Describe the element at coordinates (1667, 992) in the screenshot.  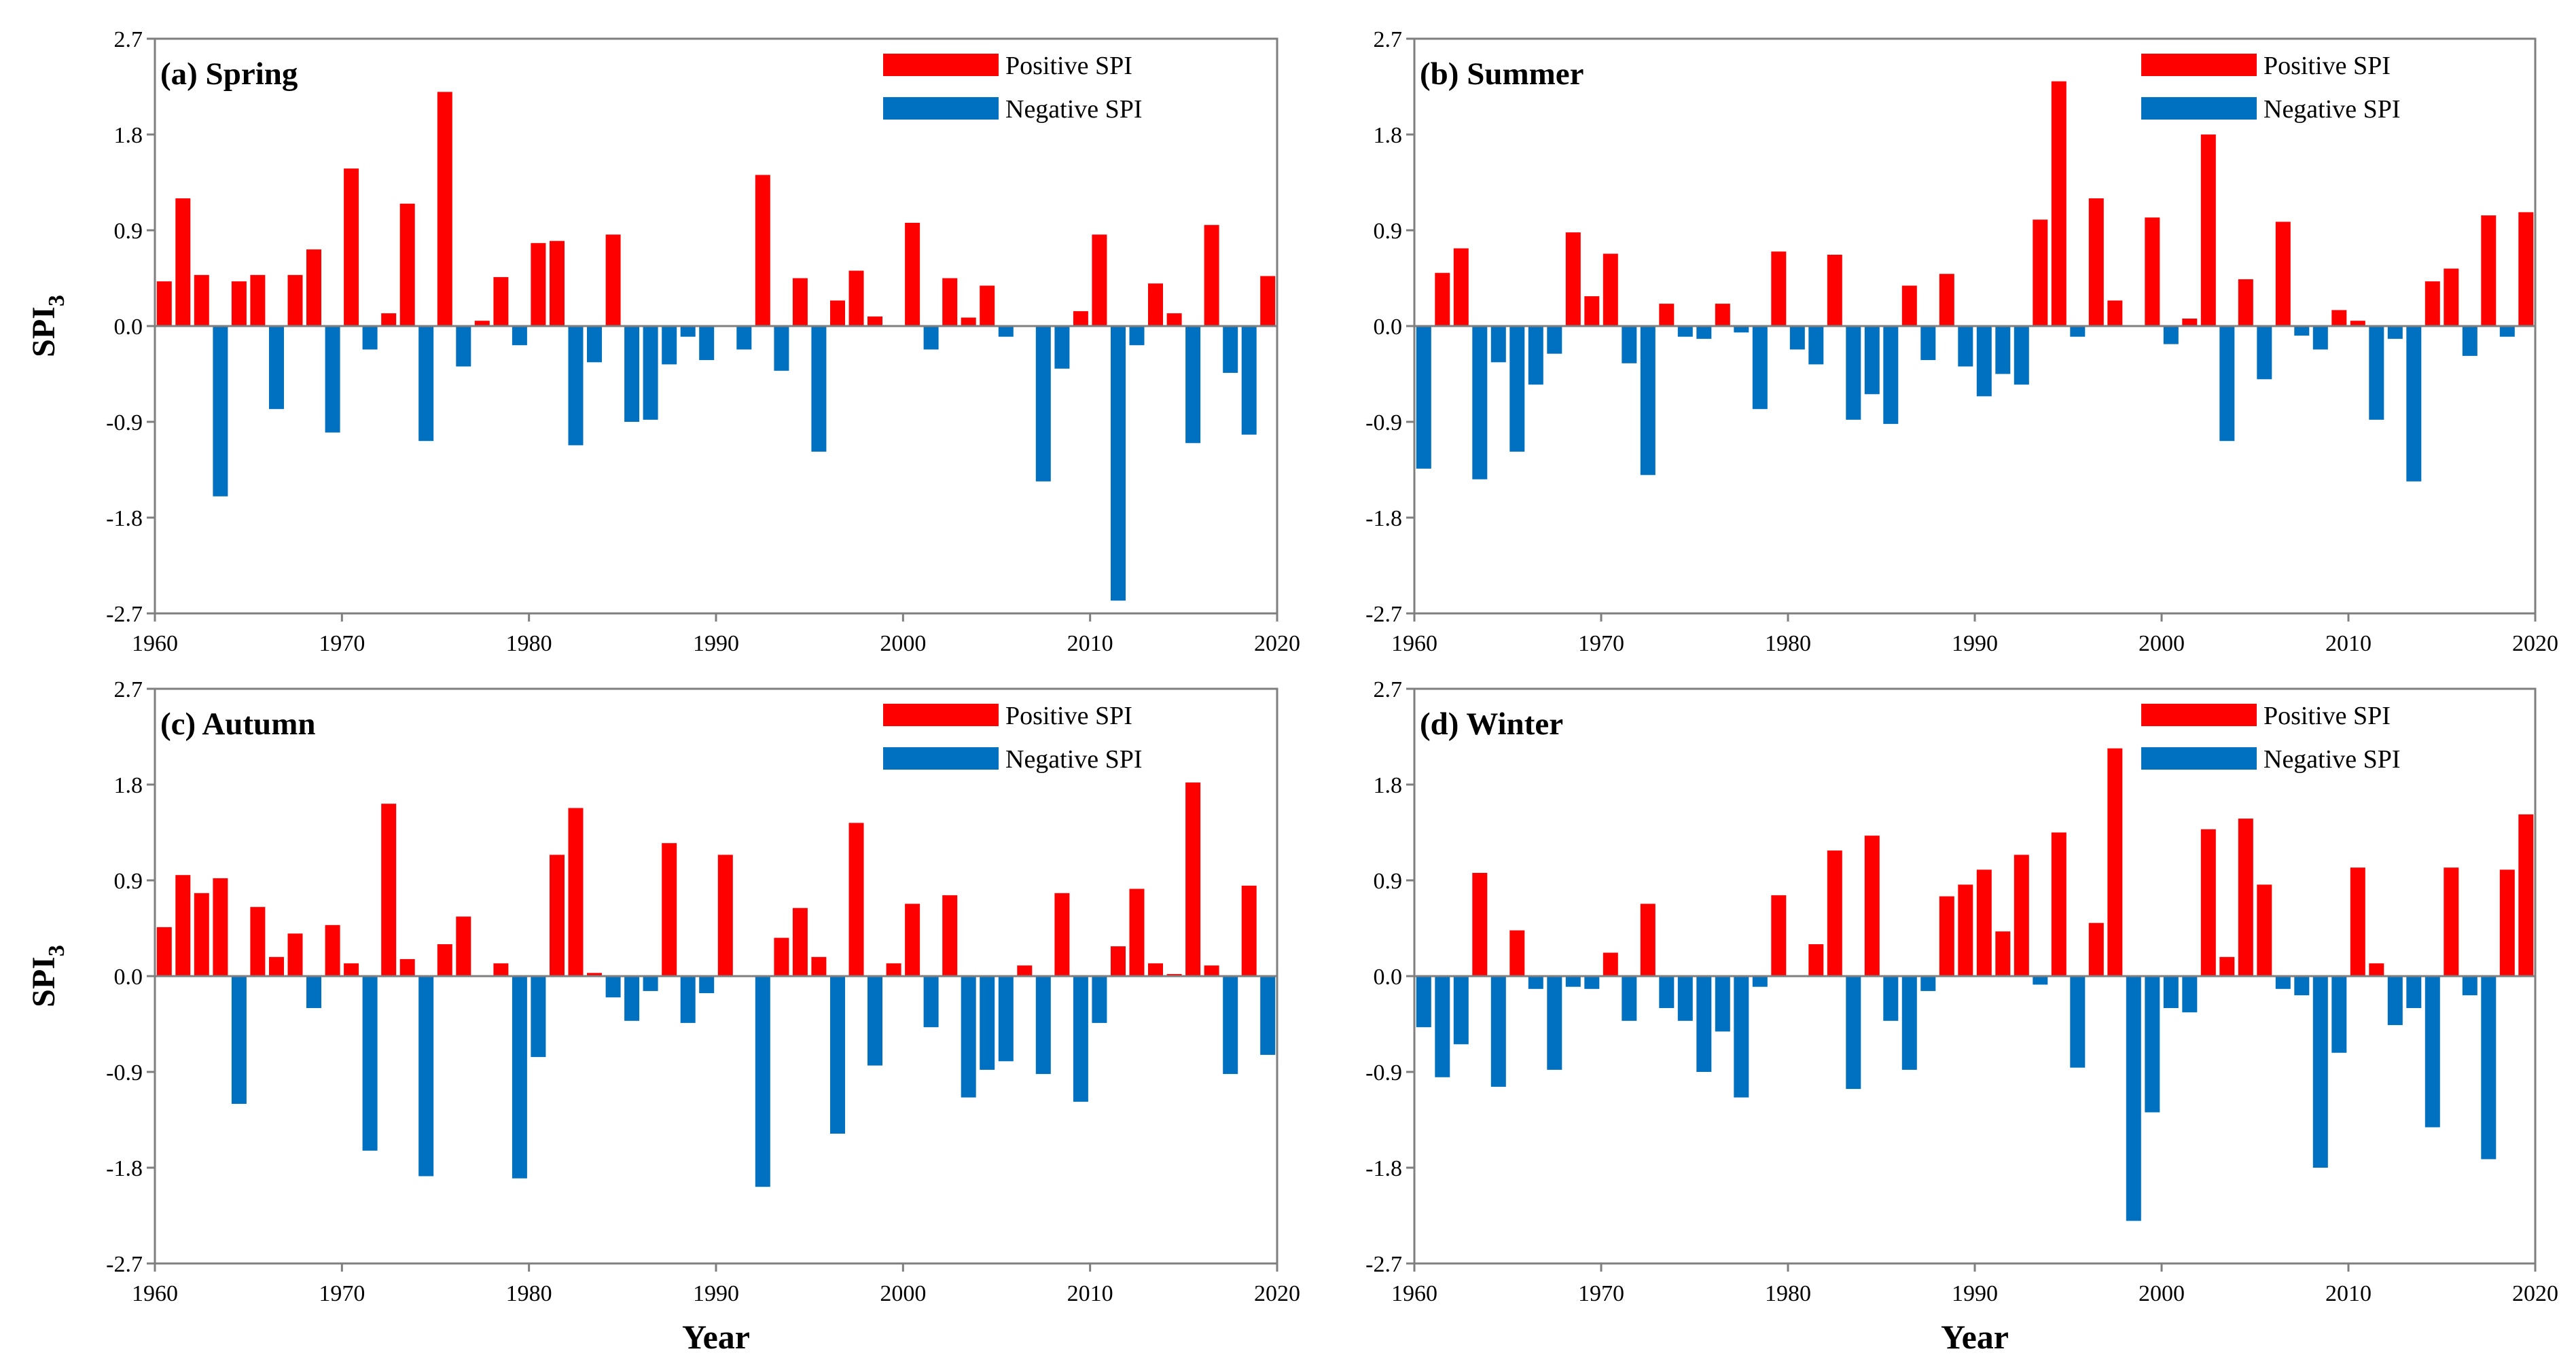
I see `negative-bar-1973` at that location.